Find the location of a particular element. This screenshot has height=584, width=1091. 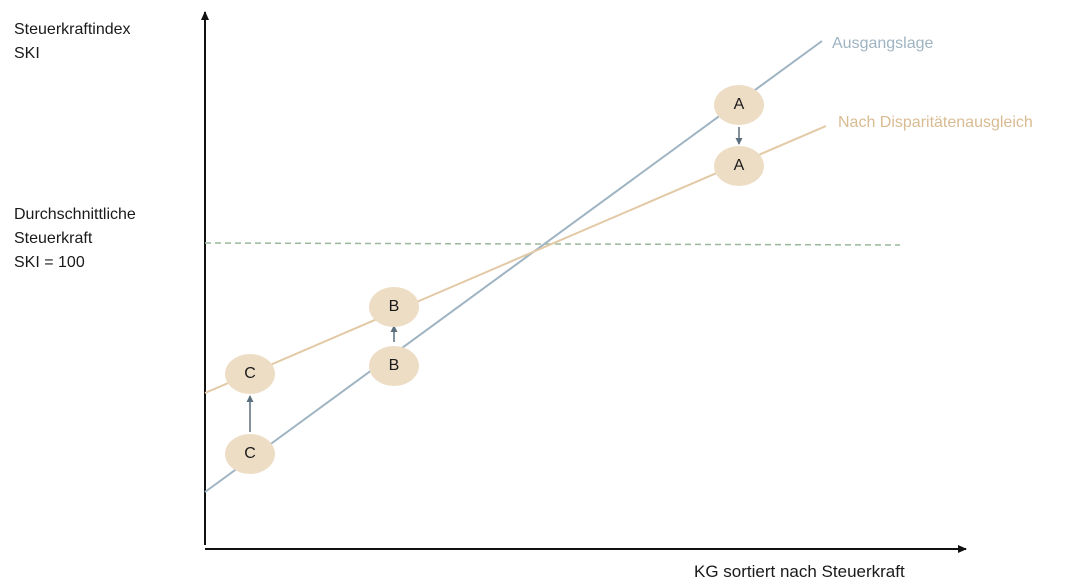

node-c-before: C is located at coordinates (250, 454).